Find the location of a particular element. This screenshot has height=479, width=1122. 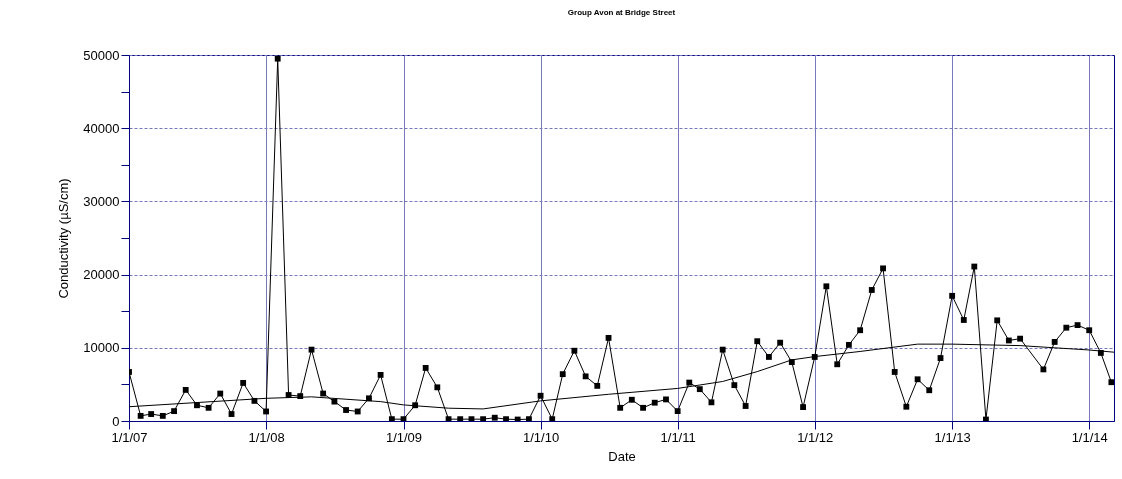

x-tick-label: 1/1/12 is located at coordinates (815, 437).